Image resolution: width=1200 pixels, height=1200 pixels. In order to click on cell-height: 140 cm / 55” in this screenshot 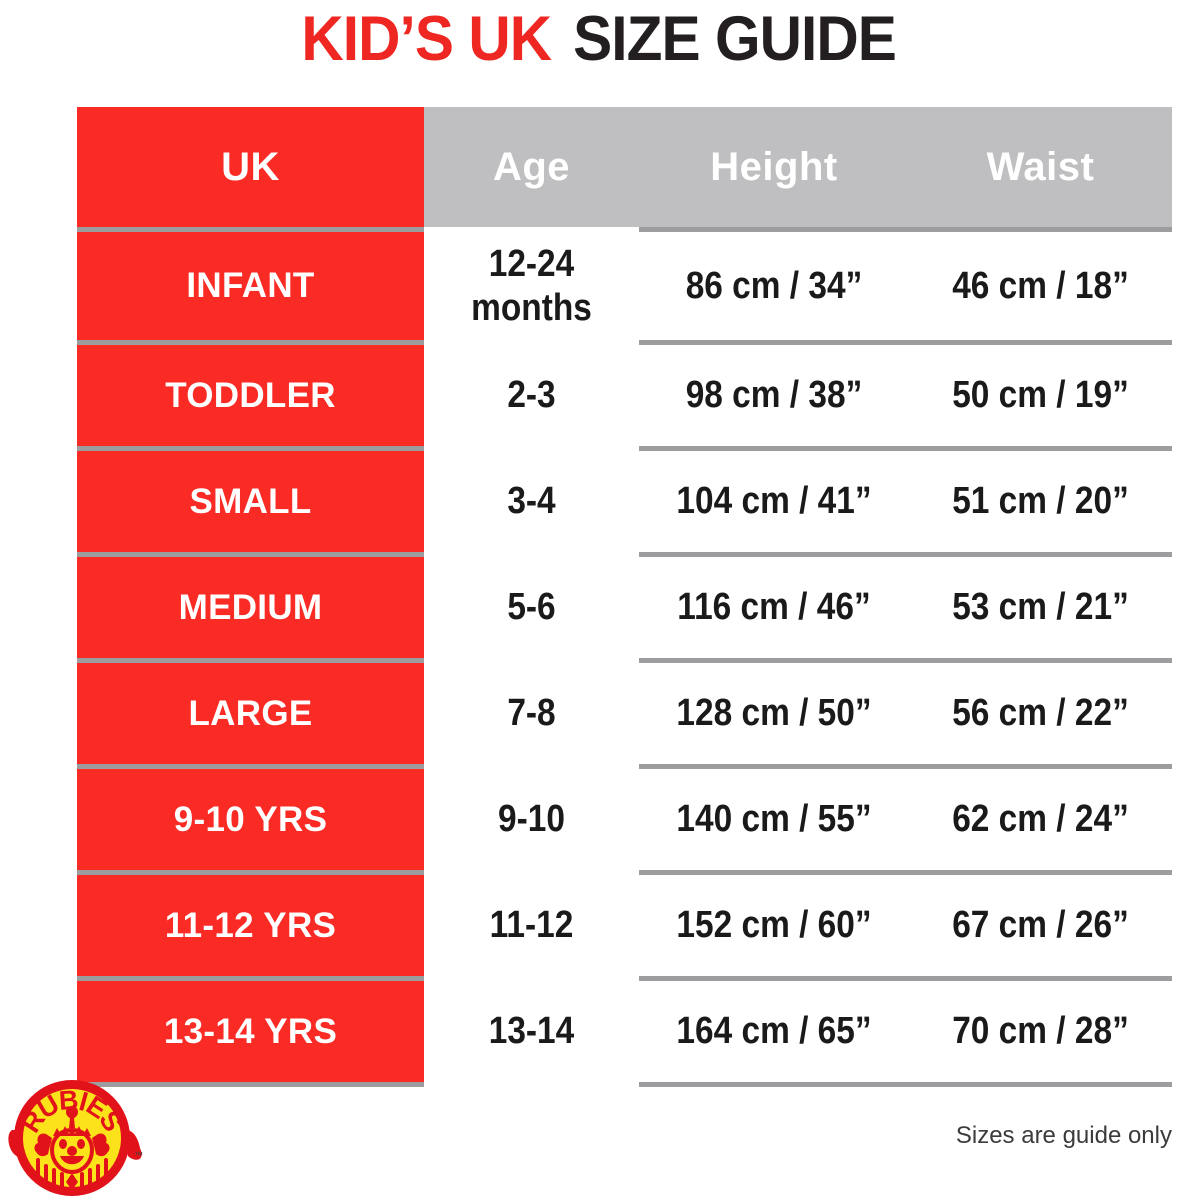, I will do `click(774, 819)`.